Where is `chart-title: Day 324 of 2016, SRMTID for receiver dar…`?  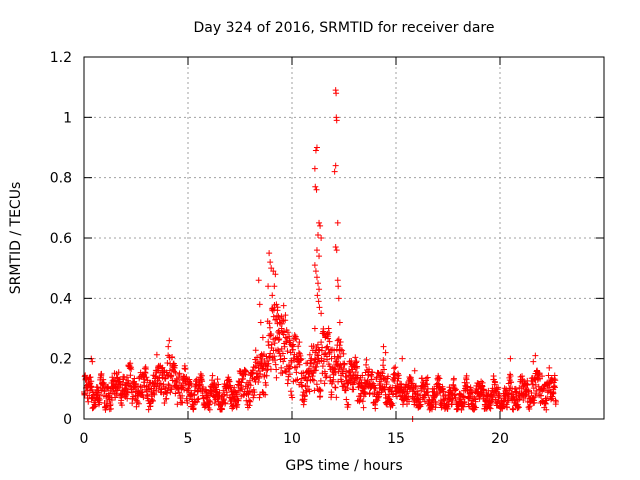
chart-title: Day 324 of 2016, SRMTID for receiver dar… is located at coordinates (344, 28).